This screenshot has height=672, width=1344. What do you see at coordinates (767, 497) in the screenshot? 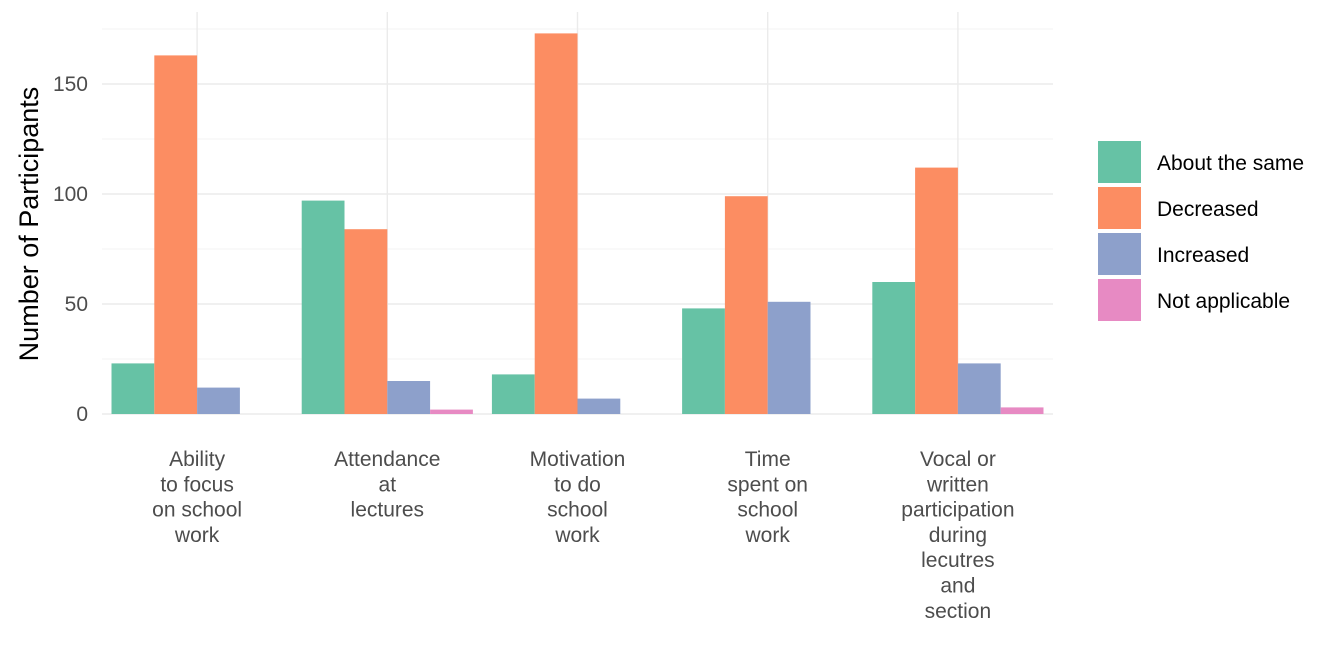
I see `x-tick-label: Time spent on school work` at bounding box center [767, 497].